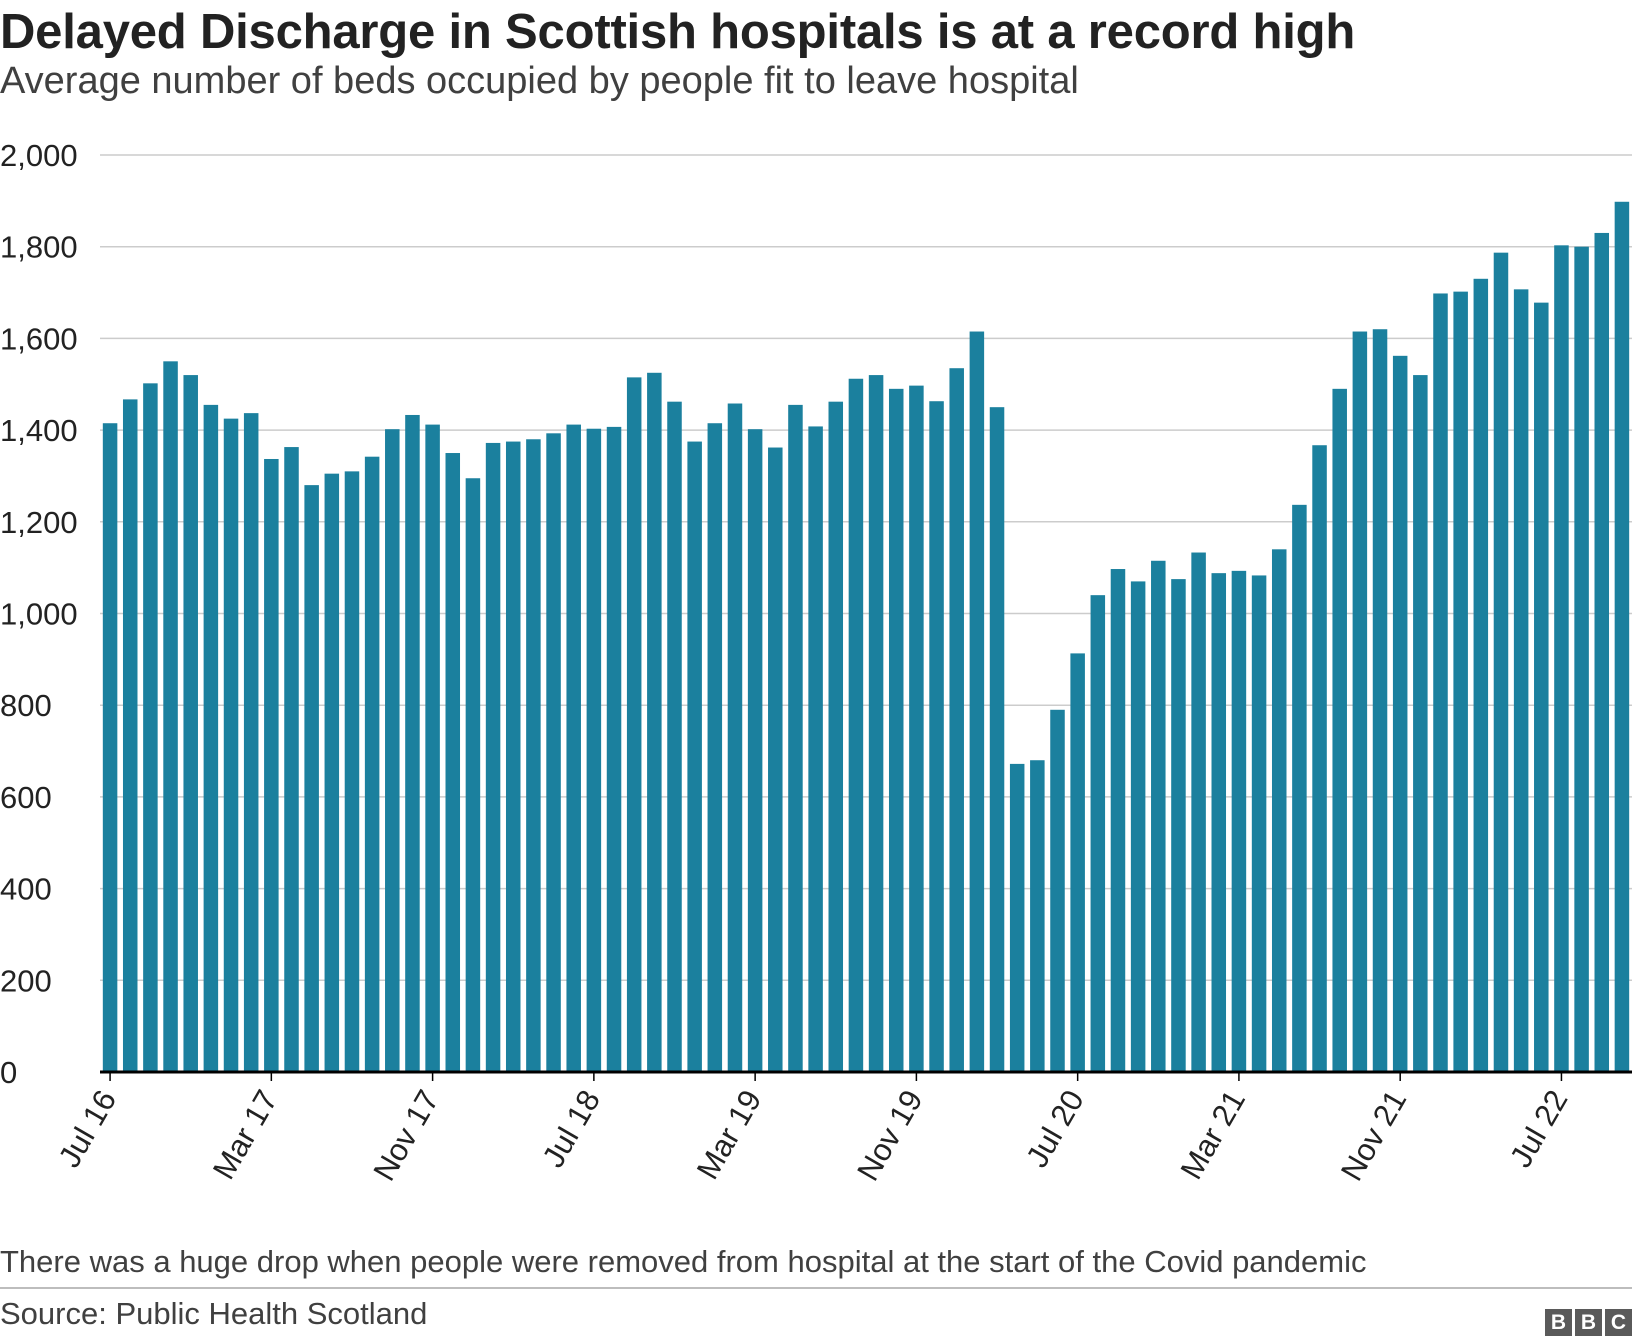 The image size is (1632, 1344). What do you see at coordinates (8, 1072) in the screenshot?
I see `y-tick-label: 0` at bounding box center [8, 1072].